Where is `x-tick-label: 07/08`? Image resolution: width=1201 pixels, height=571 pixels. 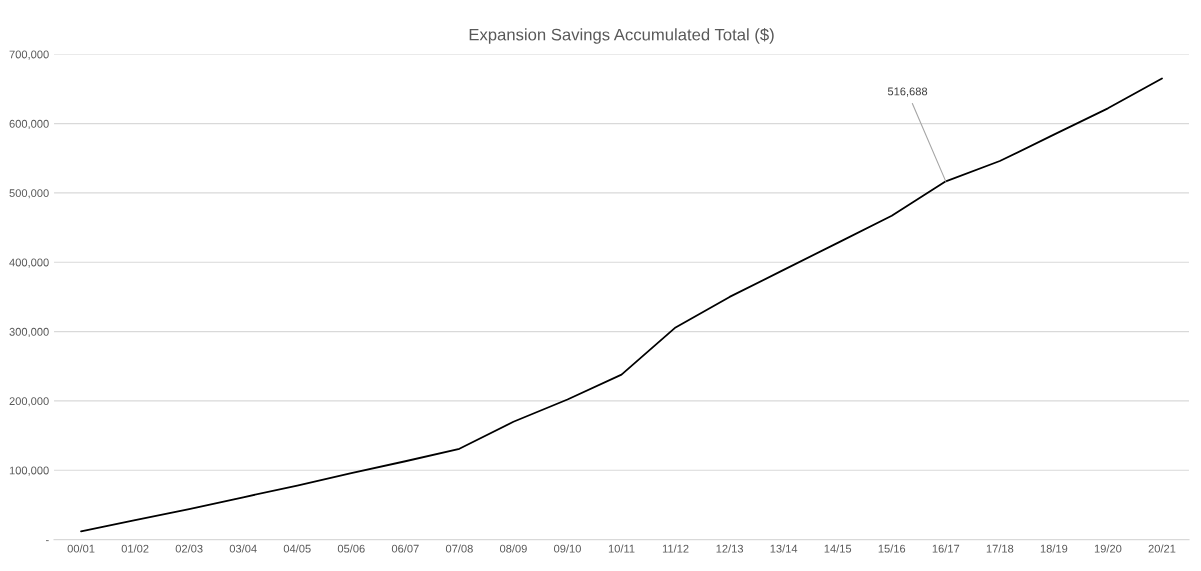
x-tick-label: 07/08 is located at coordinates (459, 548).